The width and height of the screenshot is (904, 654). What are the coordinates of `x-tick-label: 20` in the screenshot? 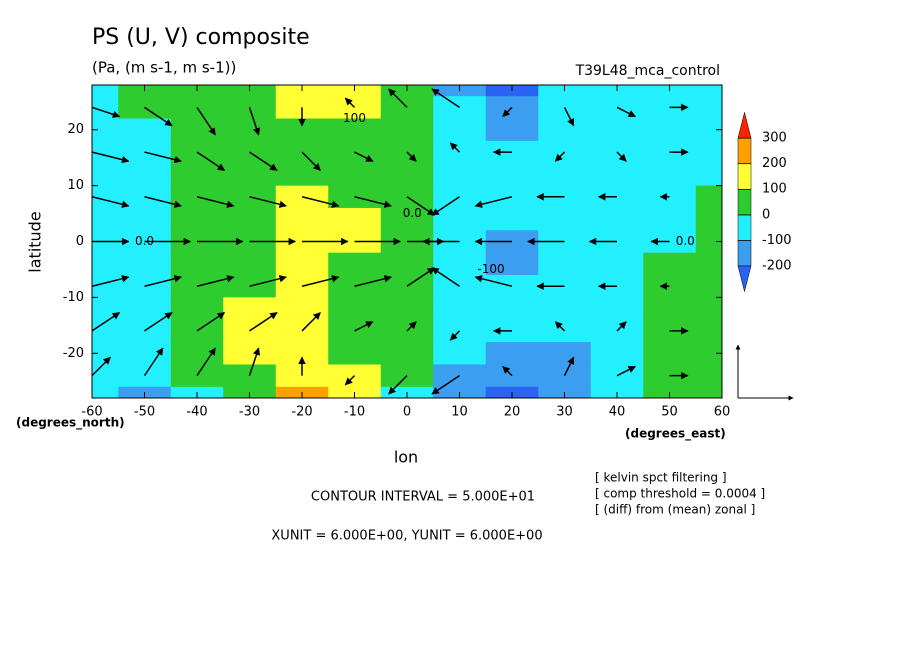 It's located at (512, 412).